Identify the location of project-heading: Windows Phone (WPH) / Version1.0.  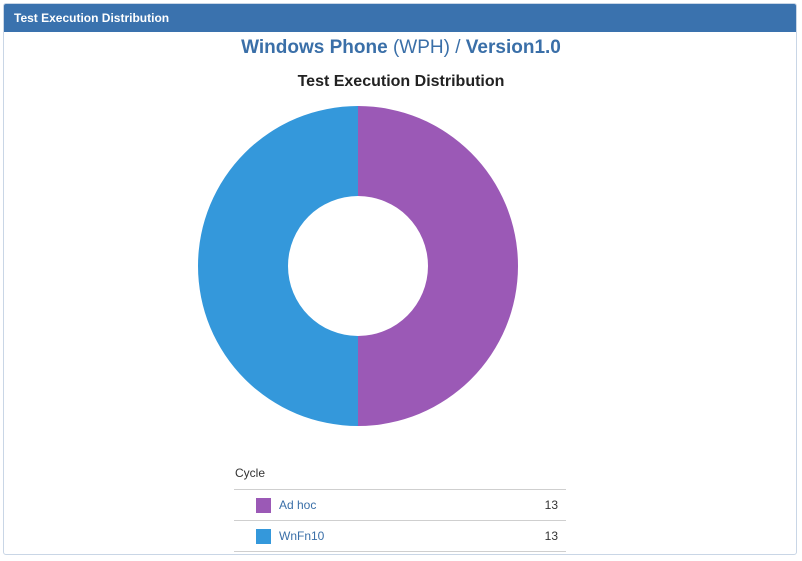
(400, 48).